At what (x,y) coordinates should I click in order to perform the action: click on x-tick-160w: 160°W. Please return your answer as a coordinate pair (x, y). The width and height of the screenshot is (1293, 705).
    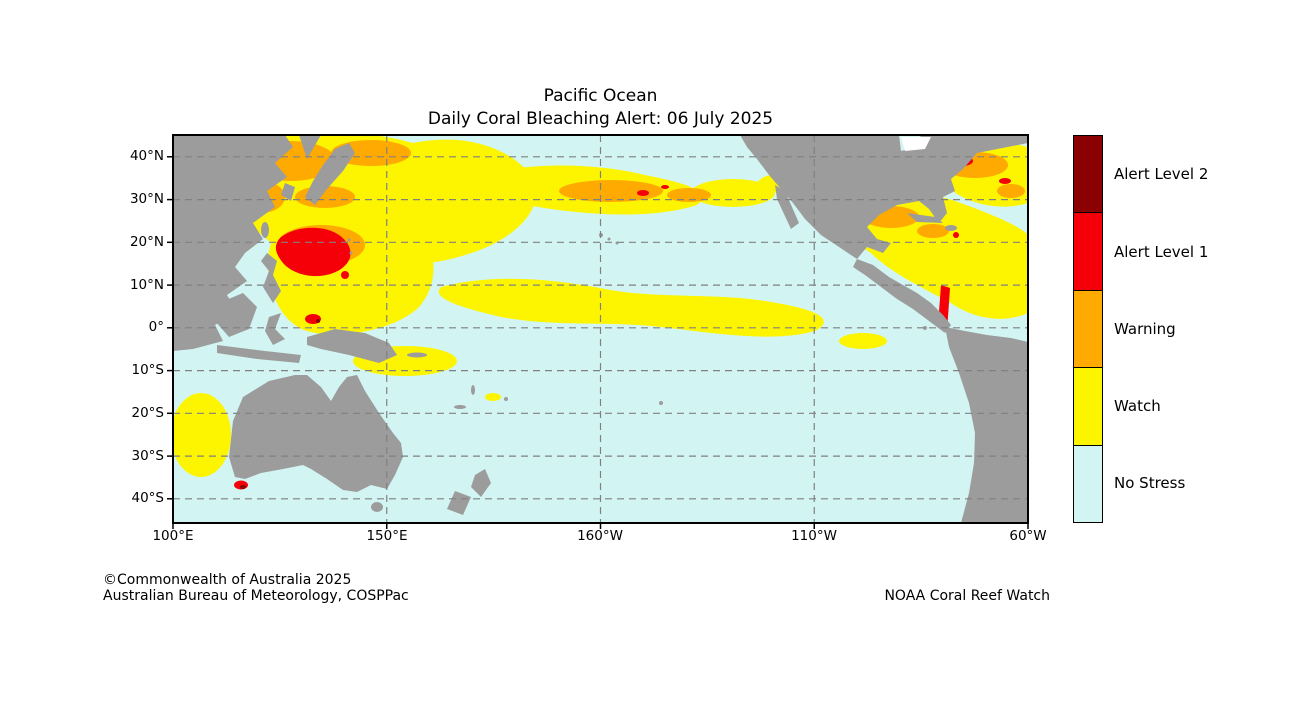
    Looking at the image, I should click on (600, 536).